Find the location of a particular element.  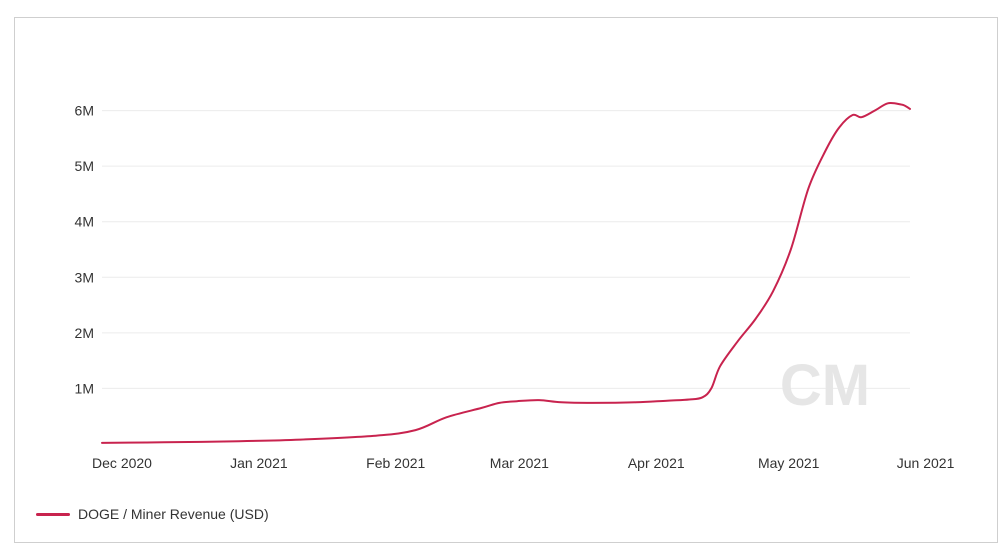

x-tick-label: Mar 2021 is located at coordinates (519, 463).